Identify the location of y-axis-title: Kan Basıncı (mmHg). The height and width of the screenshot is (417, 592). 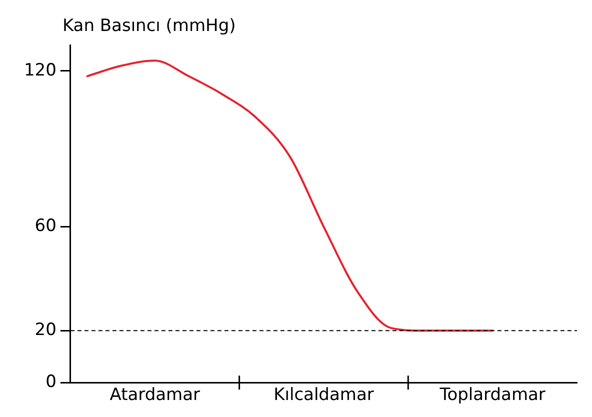
(149, 26).